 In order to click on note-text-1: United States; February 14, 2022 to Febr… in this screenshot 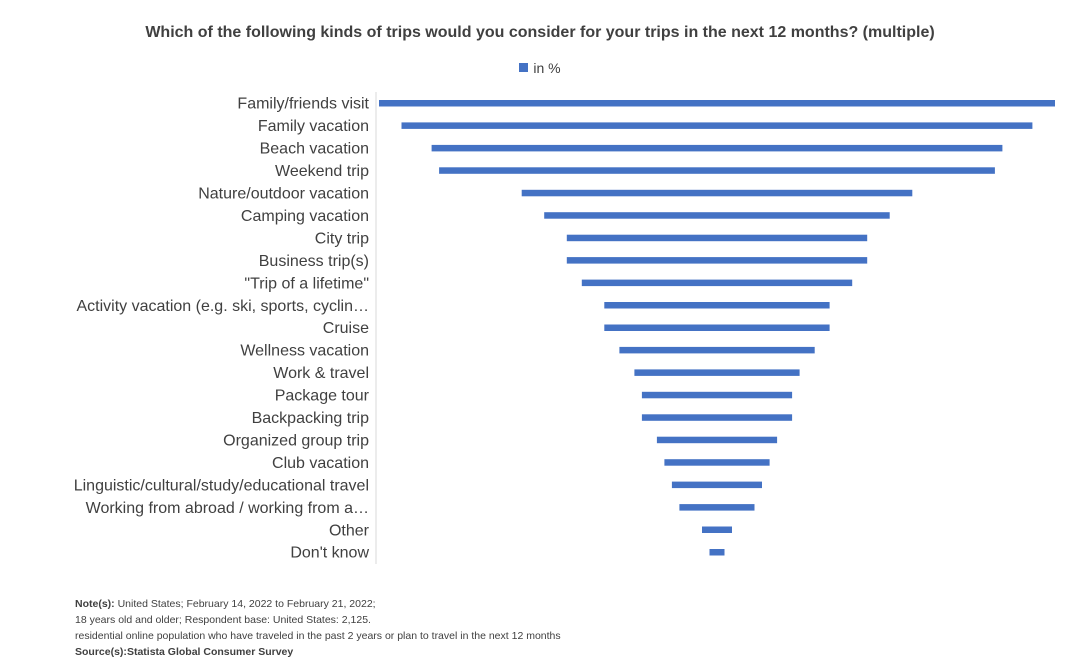, I will do `click(246, 604)`.